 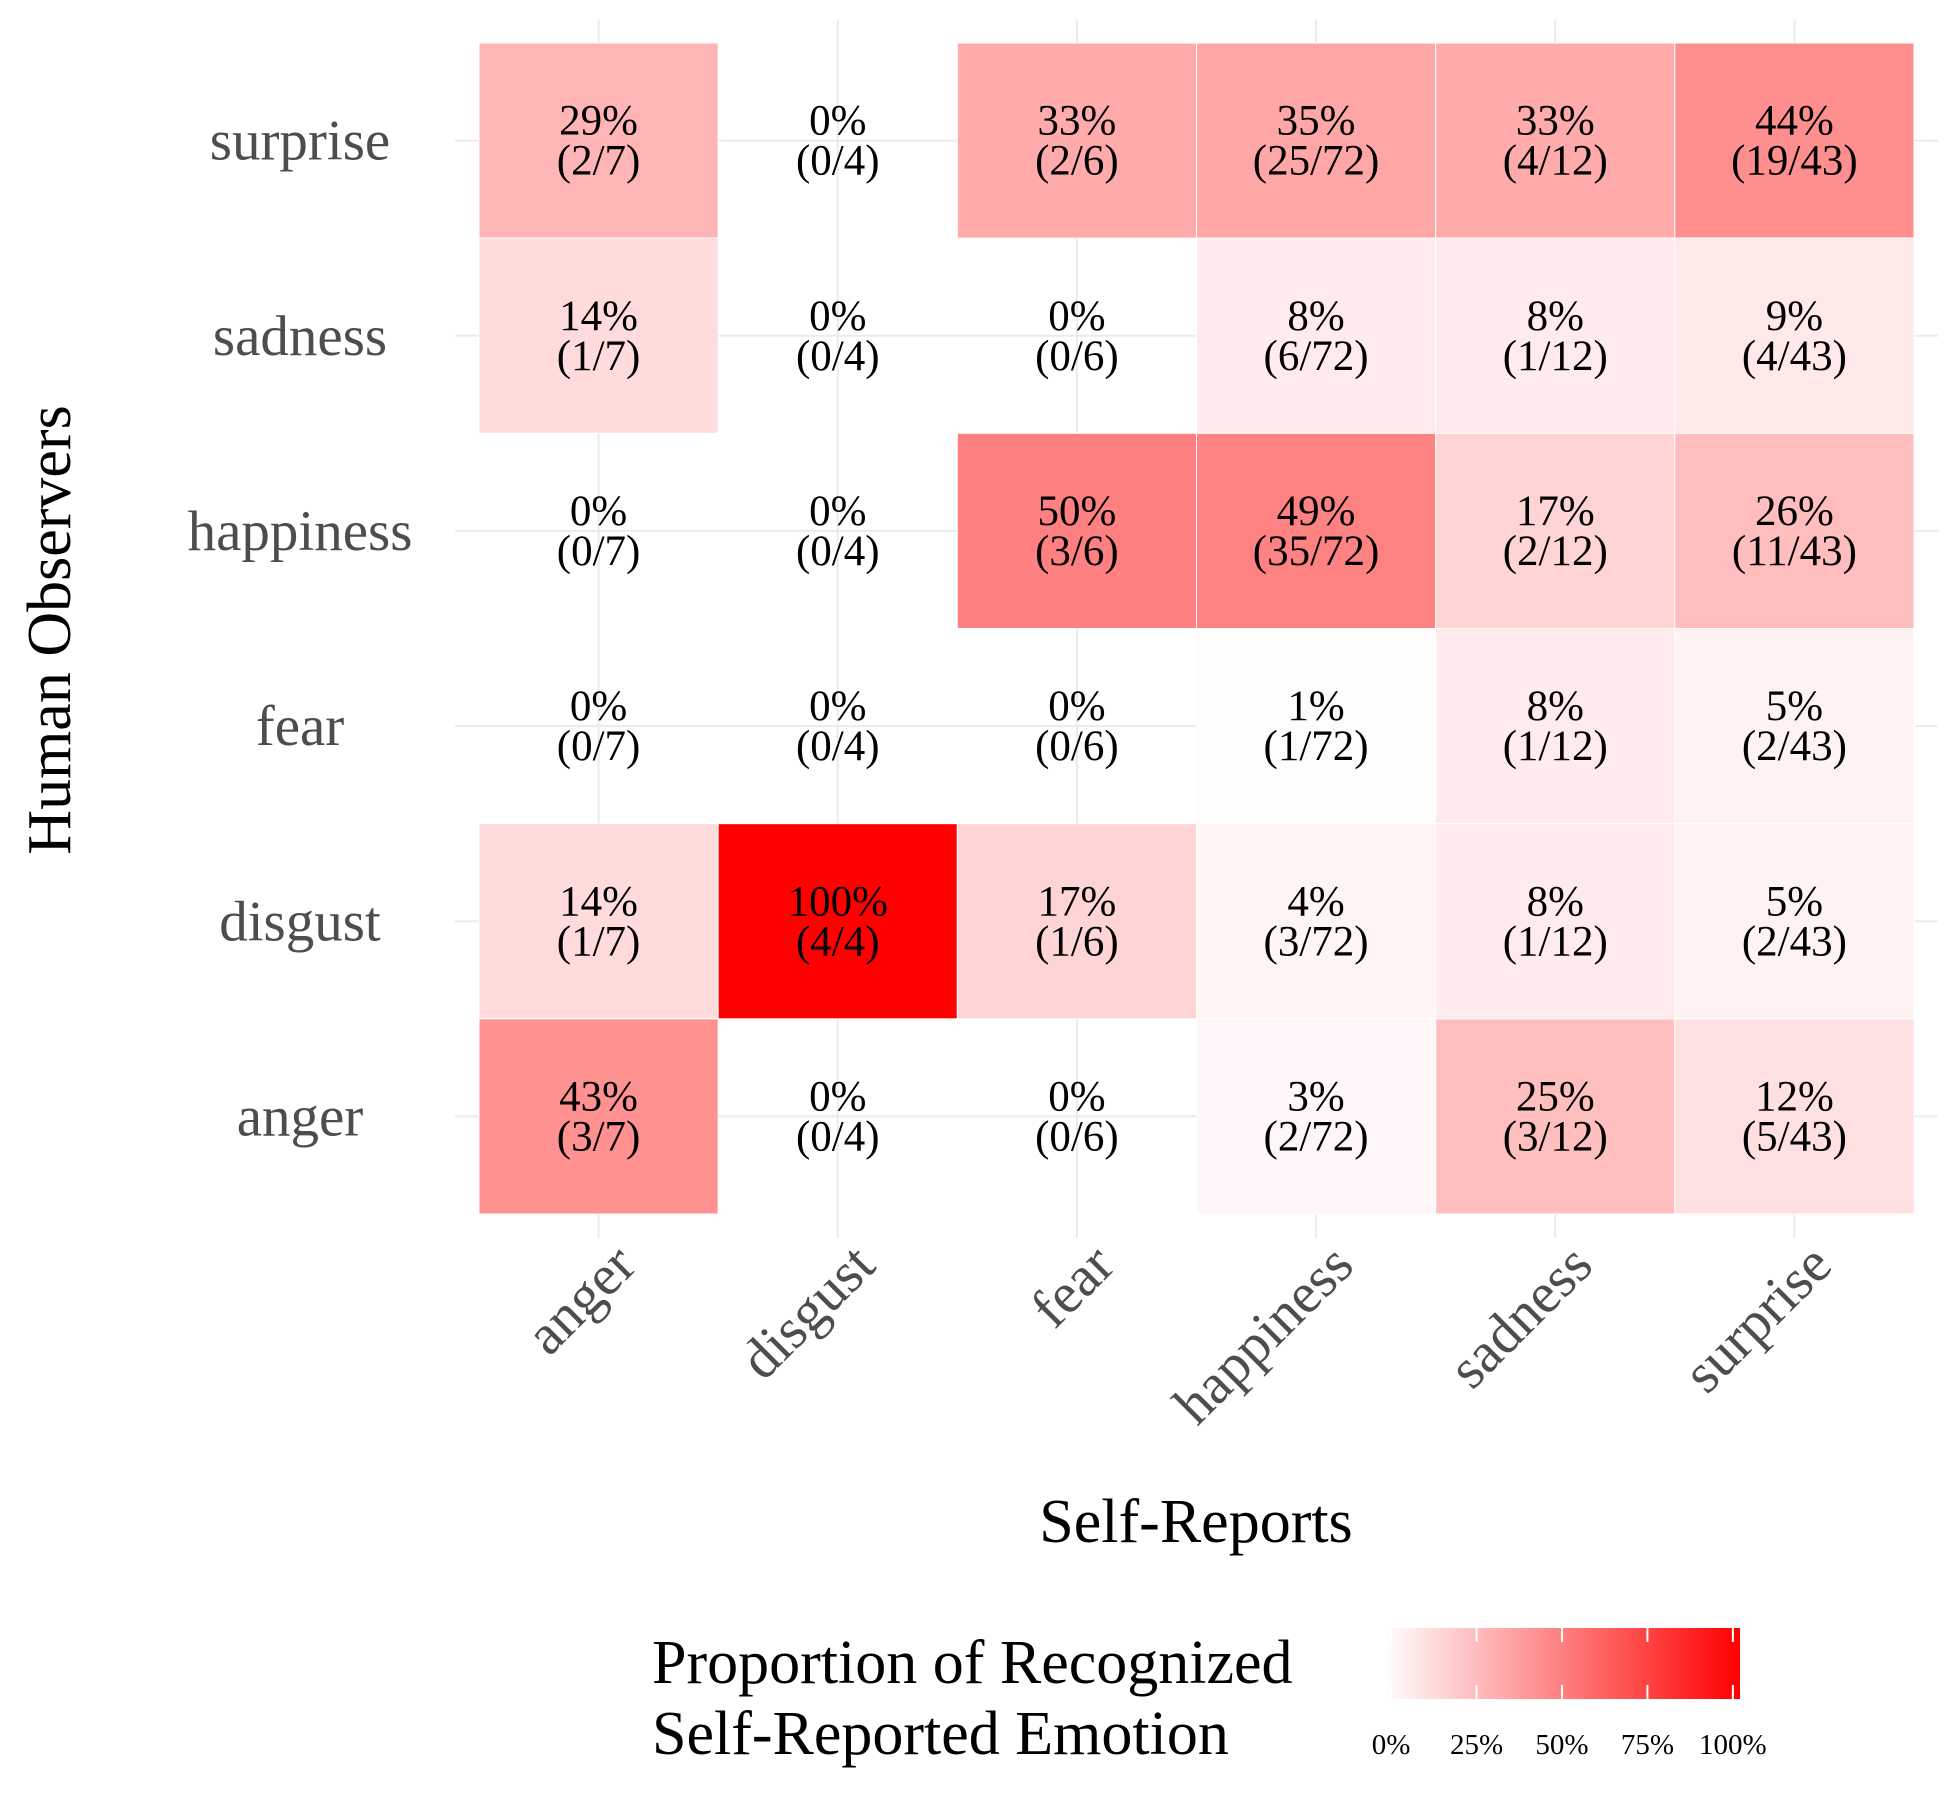 I want to click on cell-percent-label: 100%, so click(x=838, y=901).